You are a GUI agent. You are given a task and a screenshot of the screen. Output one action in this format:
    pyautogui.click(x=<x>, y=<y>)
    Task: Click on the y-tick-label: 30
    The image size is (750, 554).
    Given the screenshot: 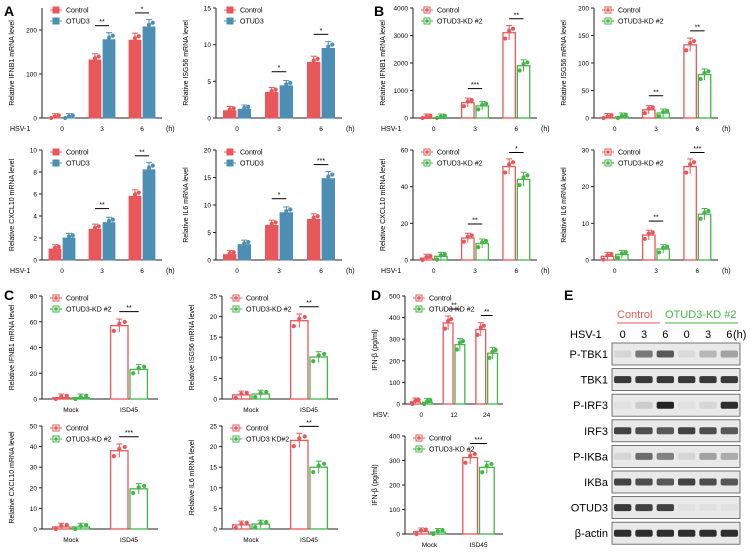 What is the action you would take?
    pyautogui.click(x=586, y=151)
    